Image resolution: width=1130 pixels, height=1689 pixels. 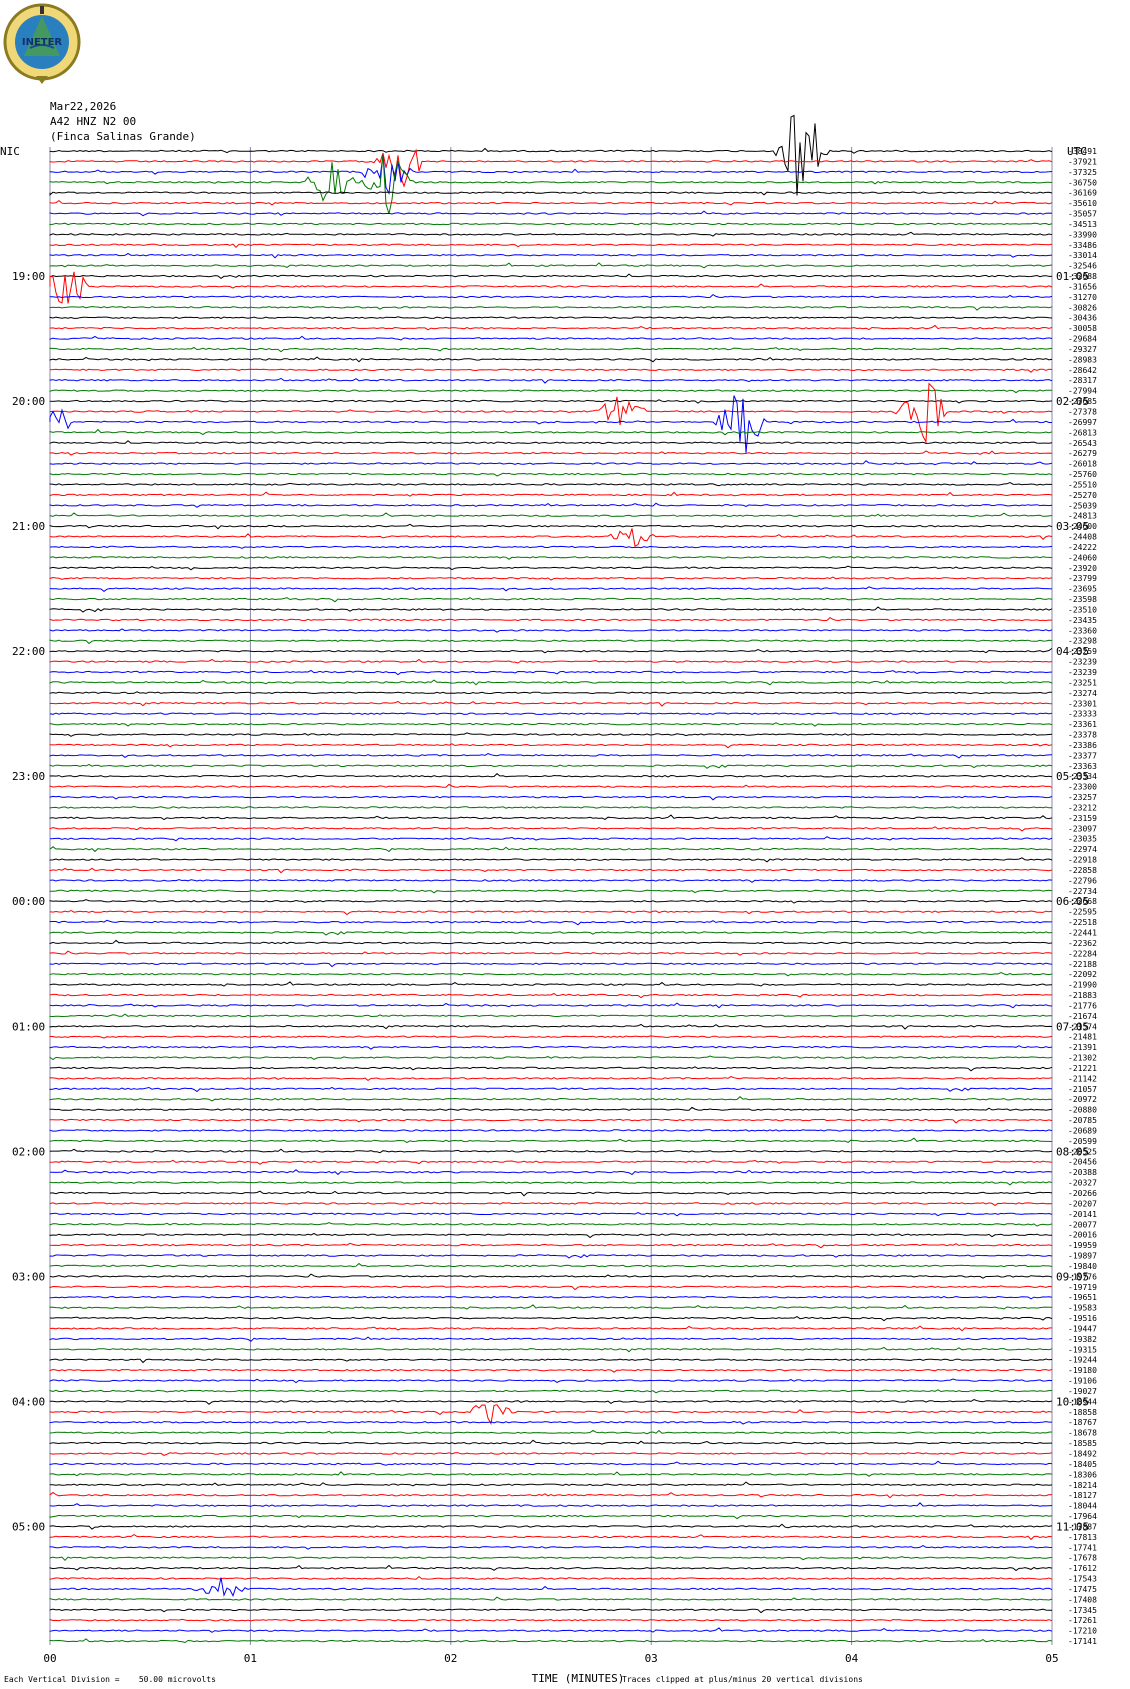 I want to click on trace-offset-label: -18678, so click(x=1082, y=1433).